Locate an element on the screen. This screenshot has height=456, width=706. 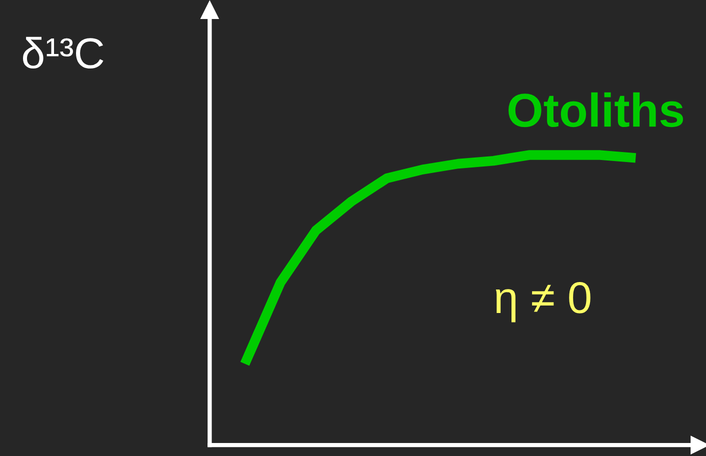
annotation: η ≠ 0 is located at coordinates (543, 302).